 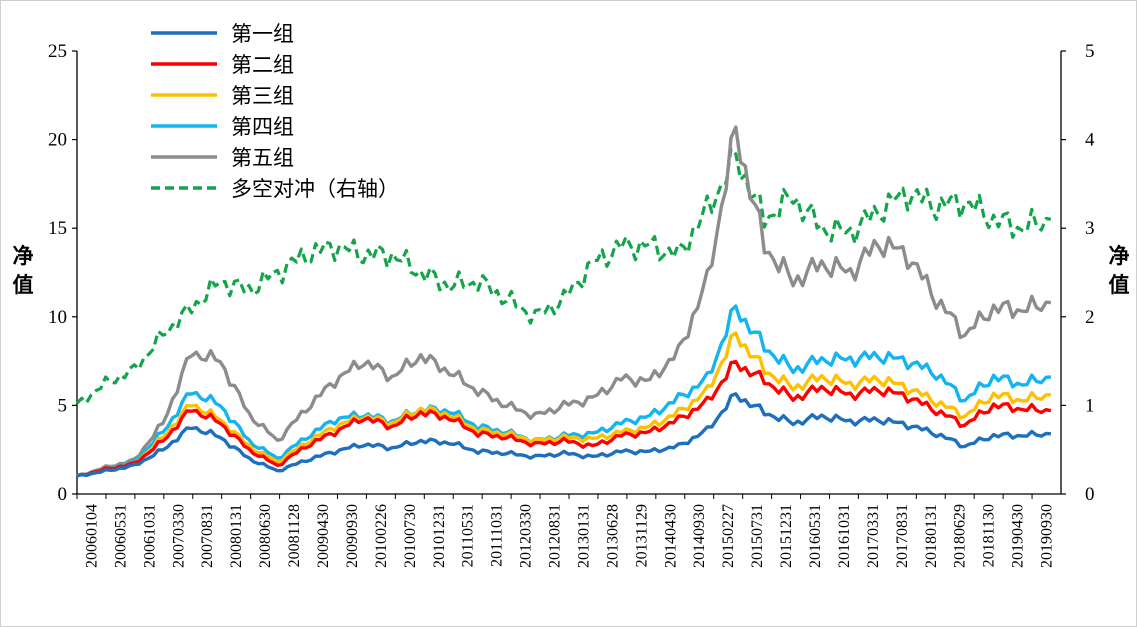 I want to click on legend-label-4: 第四组, so click(x=262, y=127).